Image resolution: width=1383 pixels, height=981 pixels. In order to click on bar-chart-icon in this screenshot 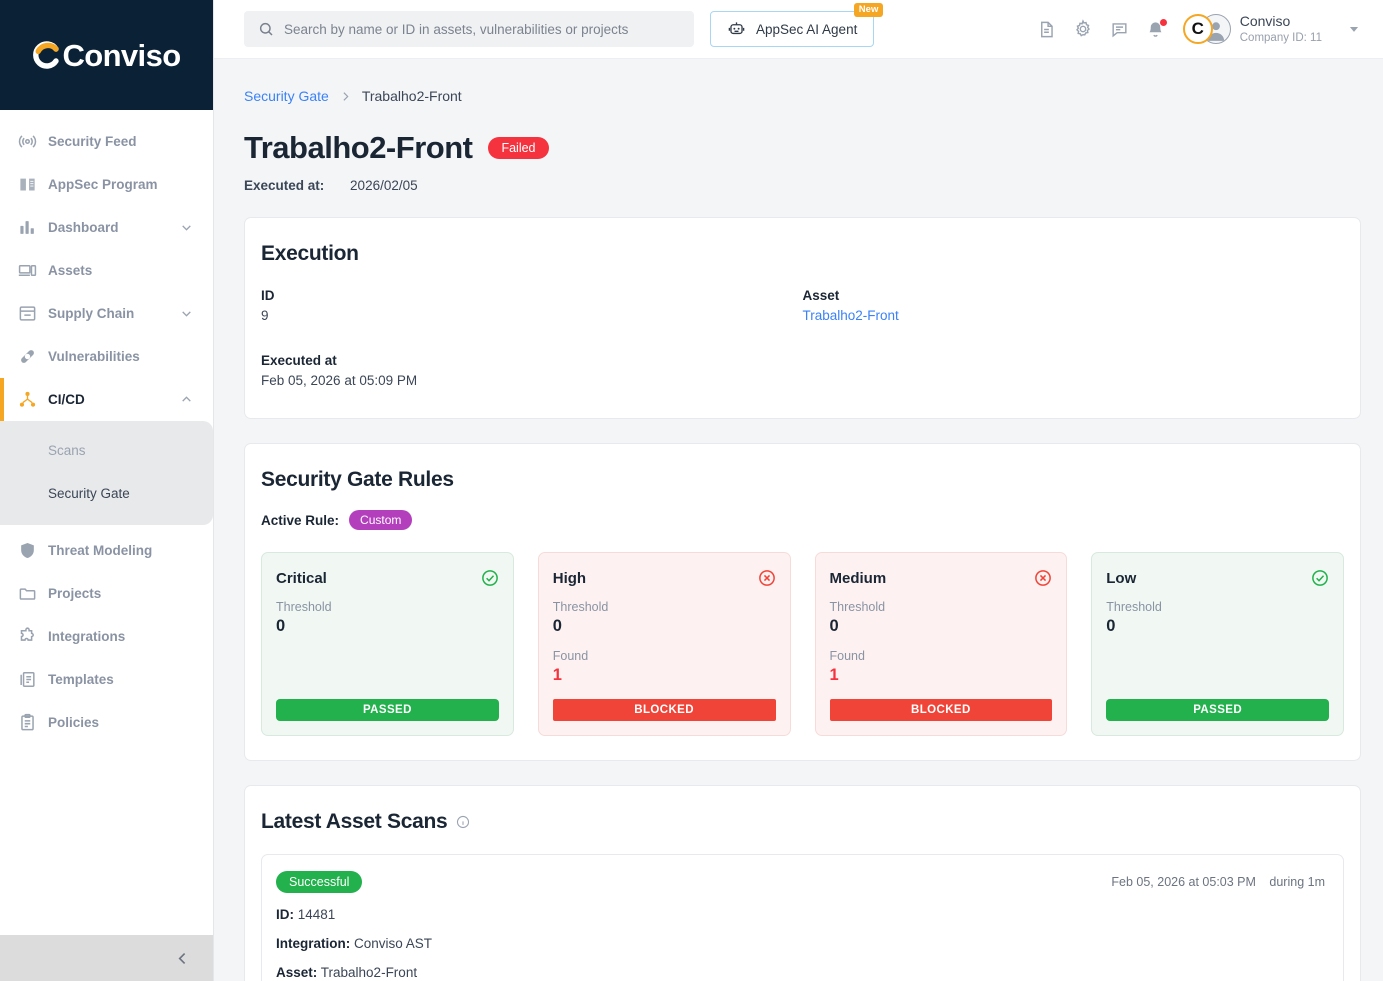, I will do `click(33, 227)`.